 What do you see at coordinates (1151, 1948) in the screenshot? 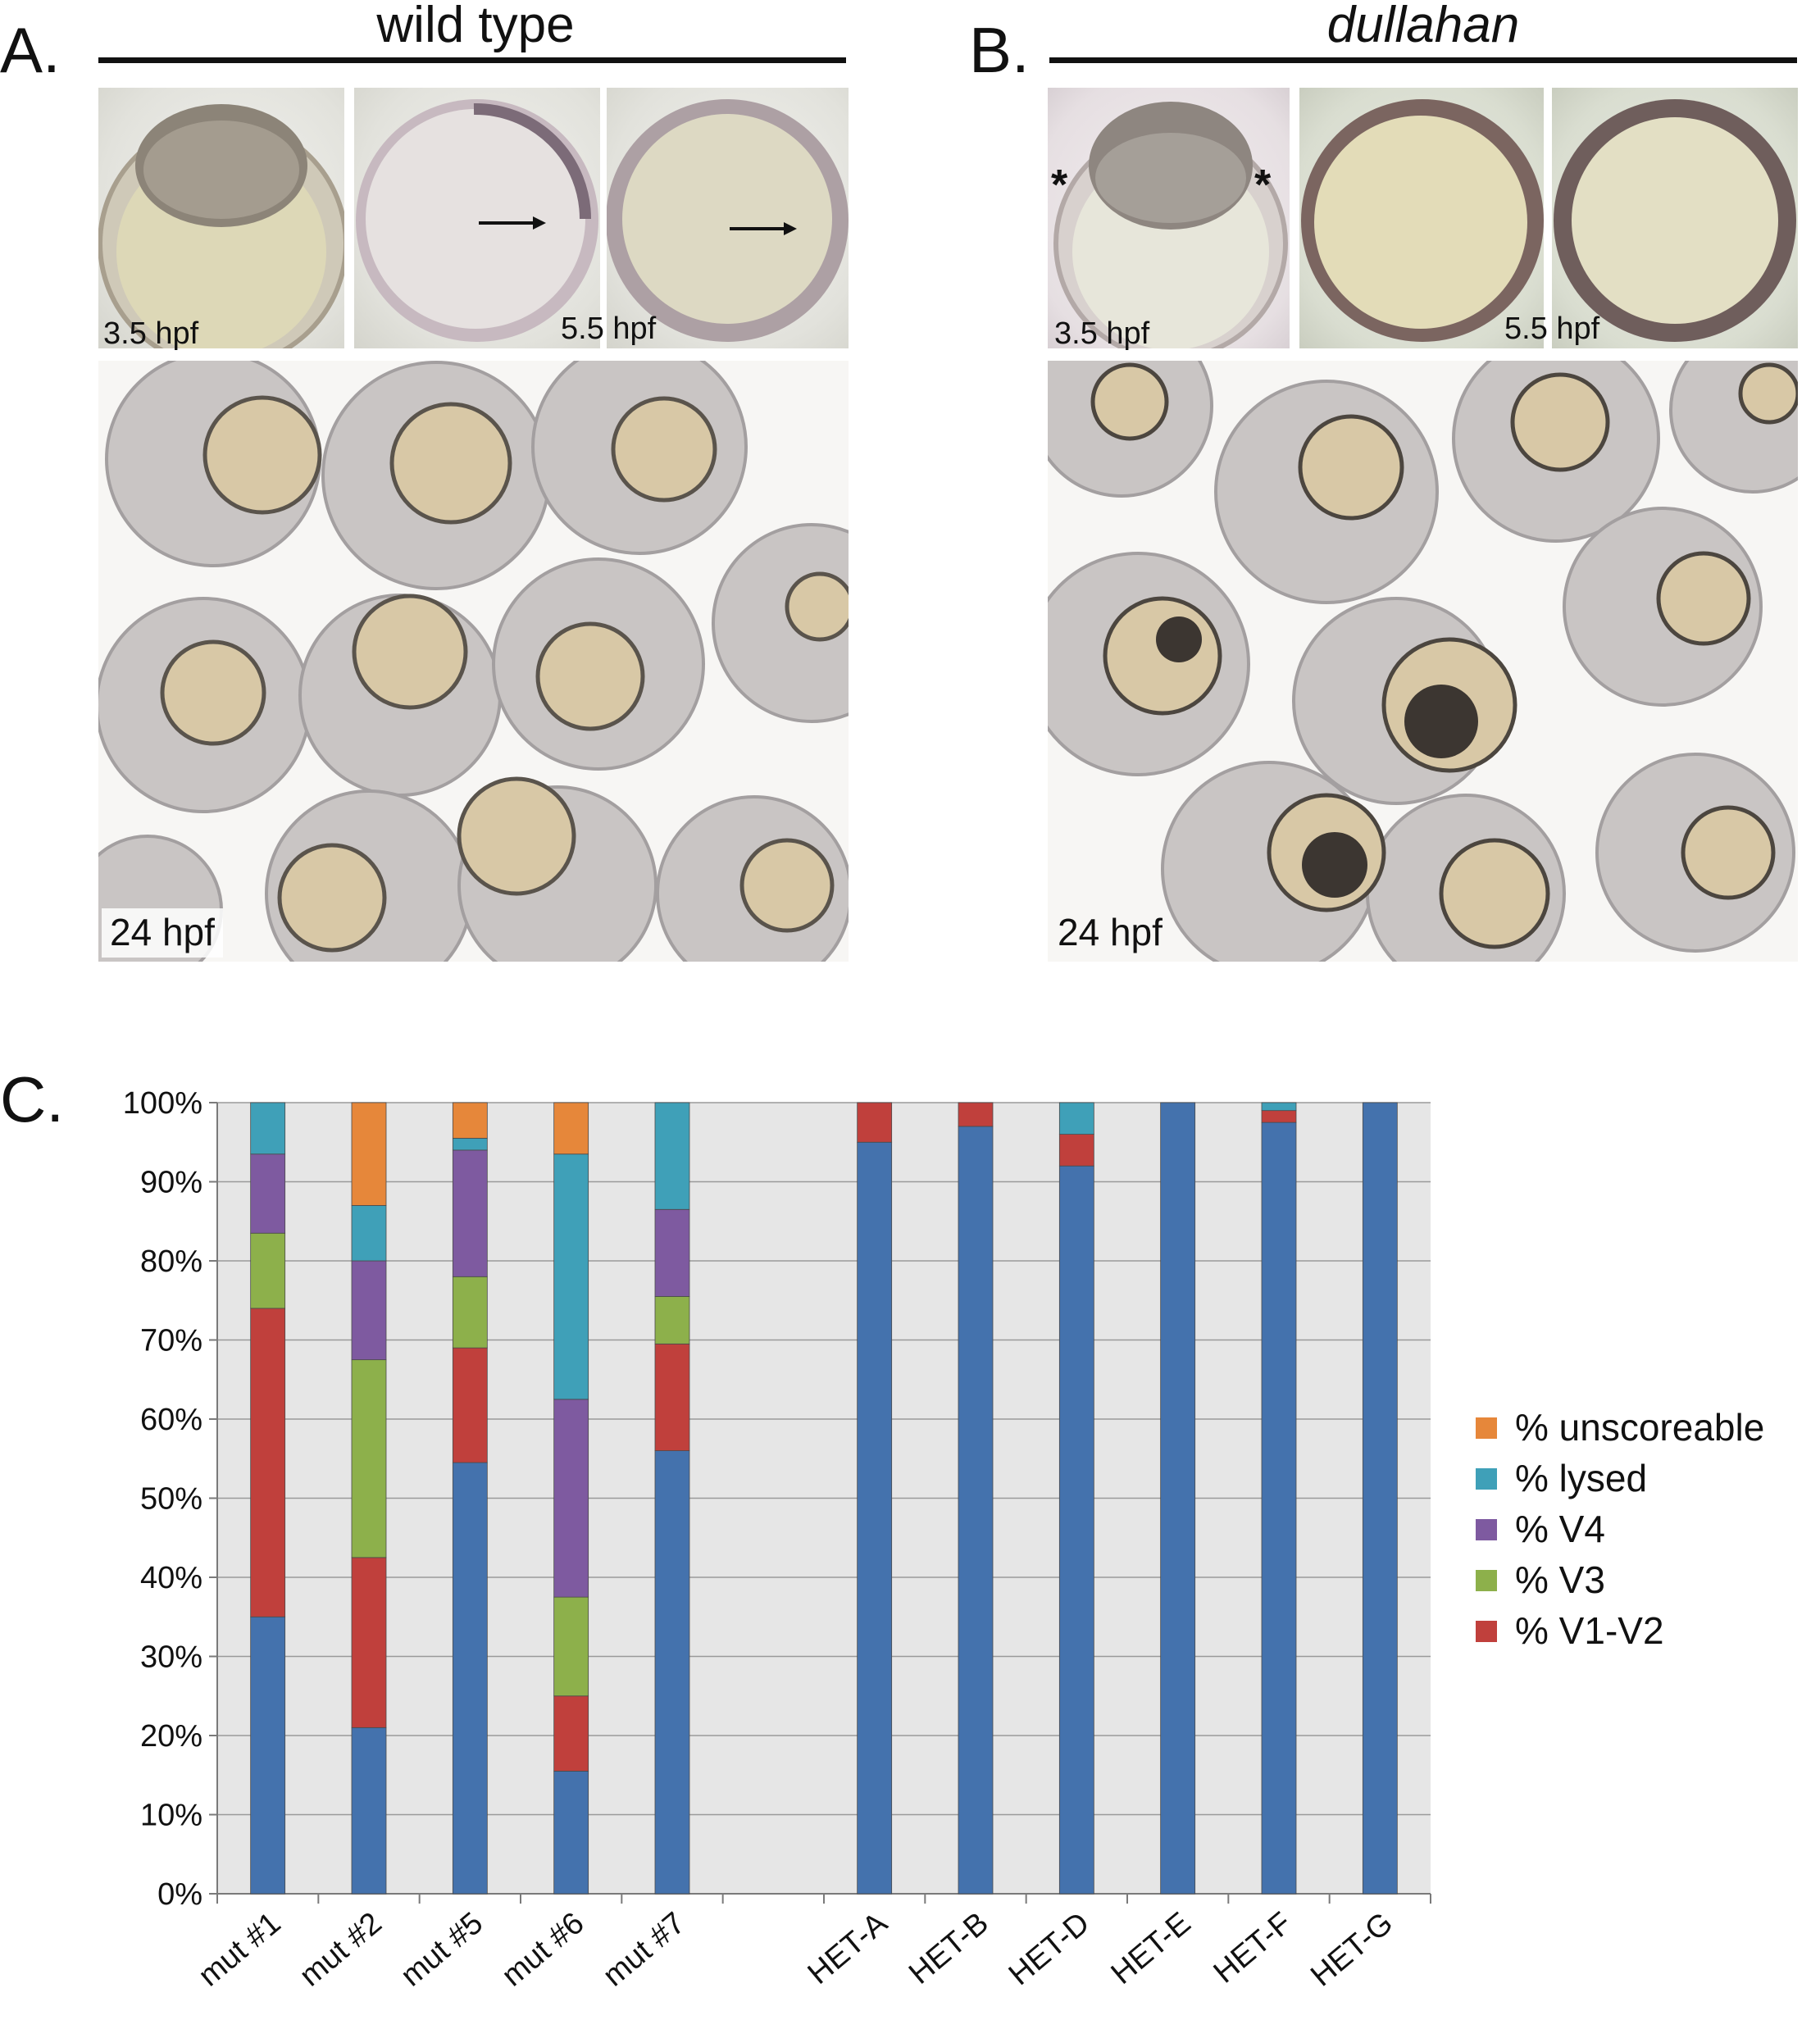
I see `x-tick-label: HET-E` at bounding box center [1151, 1948].